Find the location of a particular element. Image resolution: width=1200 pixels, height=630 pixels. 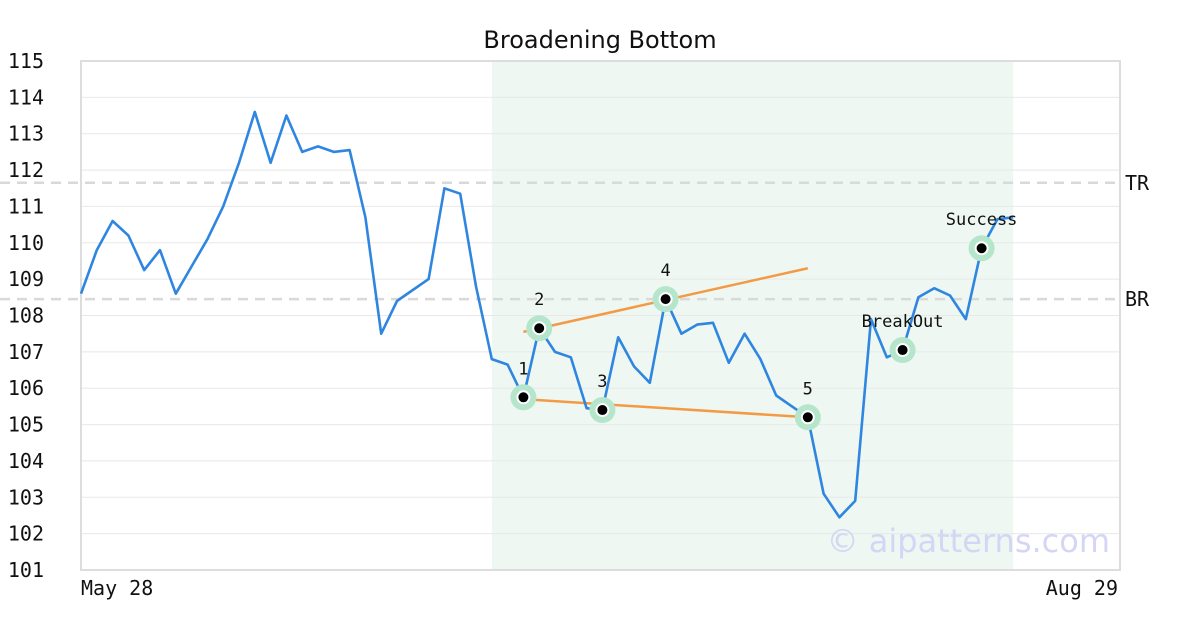

y-tick-label: 113 is located at coordinates (26, 134).